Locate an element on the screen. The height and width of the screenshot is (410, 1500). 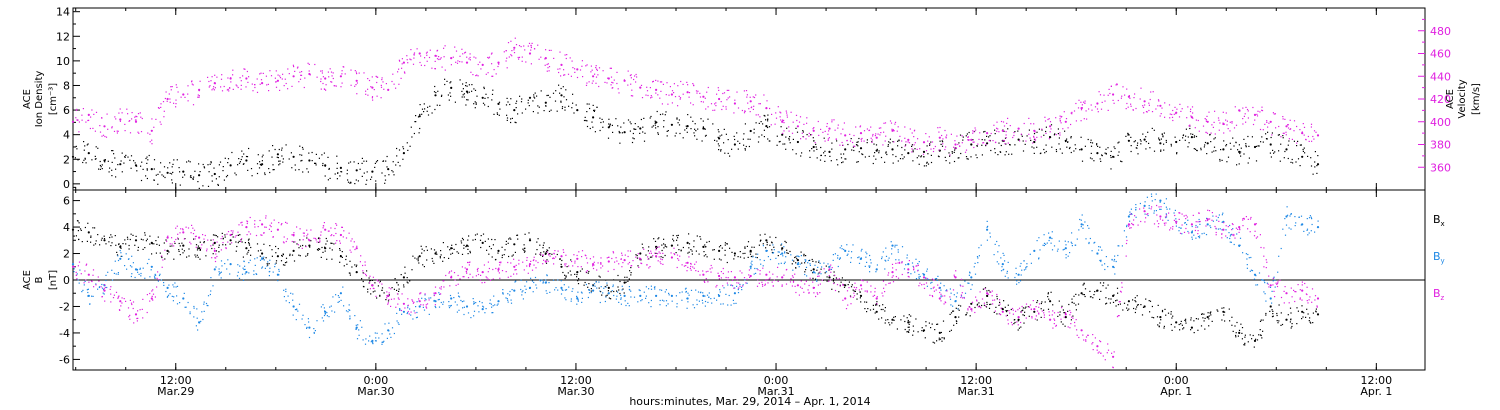
b-tick-label: -2 is located at coordinates (64, 306).